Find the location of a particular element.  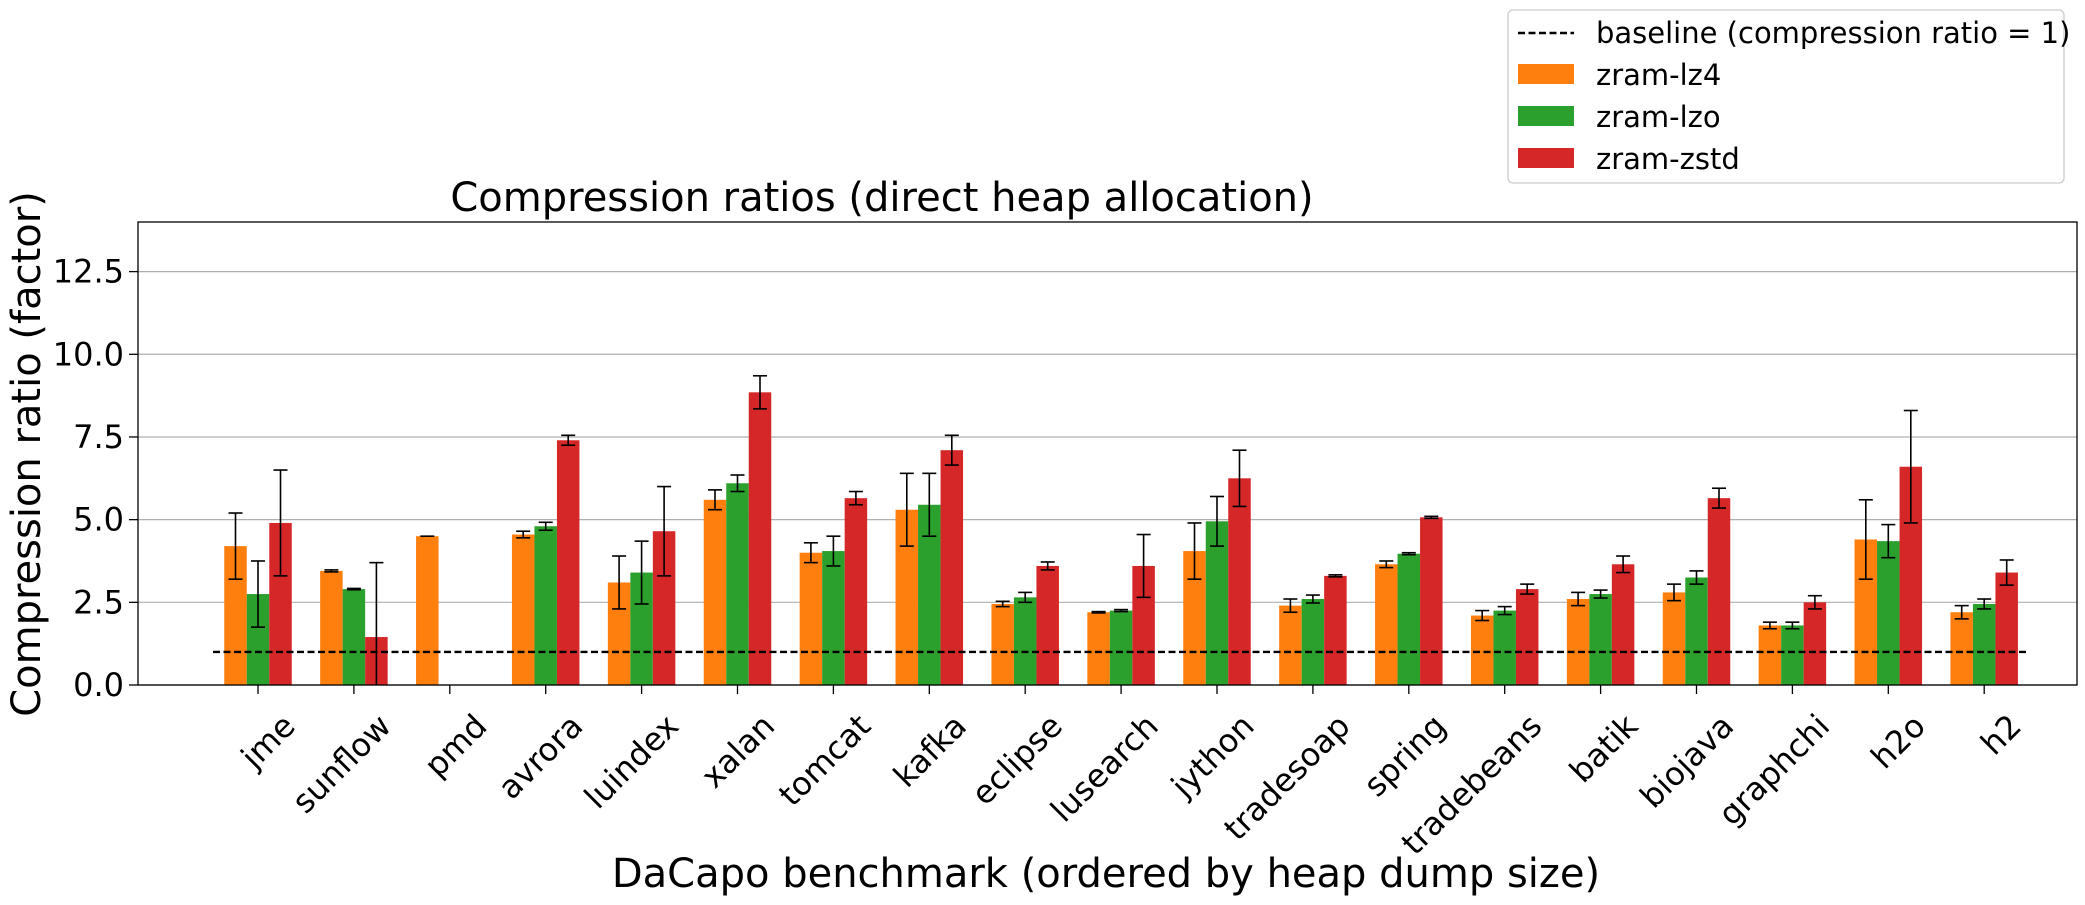

bar-zram-lzo-spring is located at coordinates (1409, 619).